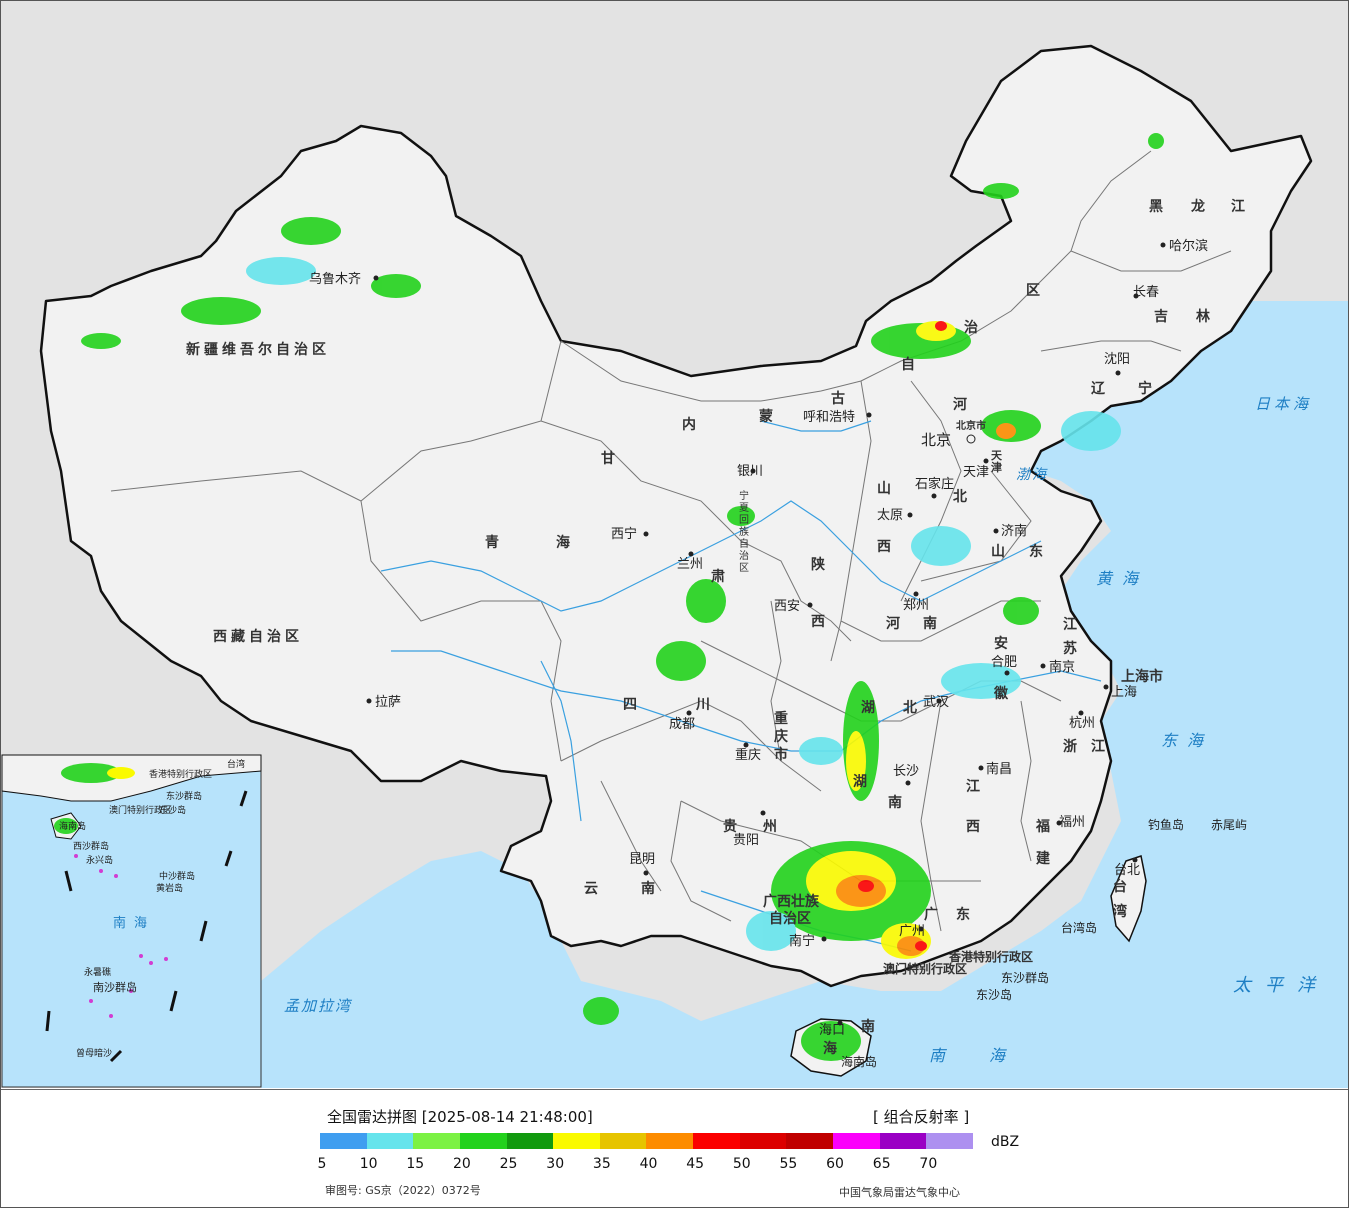  What do you see at coordinates (990, 956) in the screenshot?
I see `label-hongkong: 香港特别行政区` at bounding box center [990, 956].